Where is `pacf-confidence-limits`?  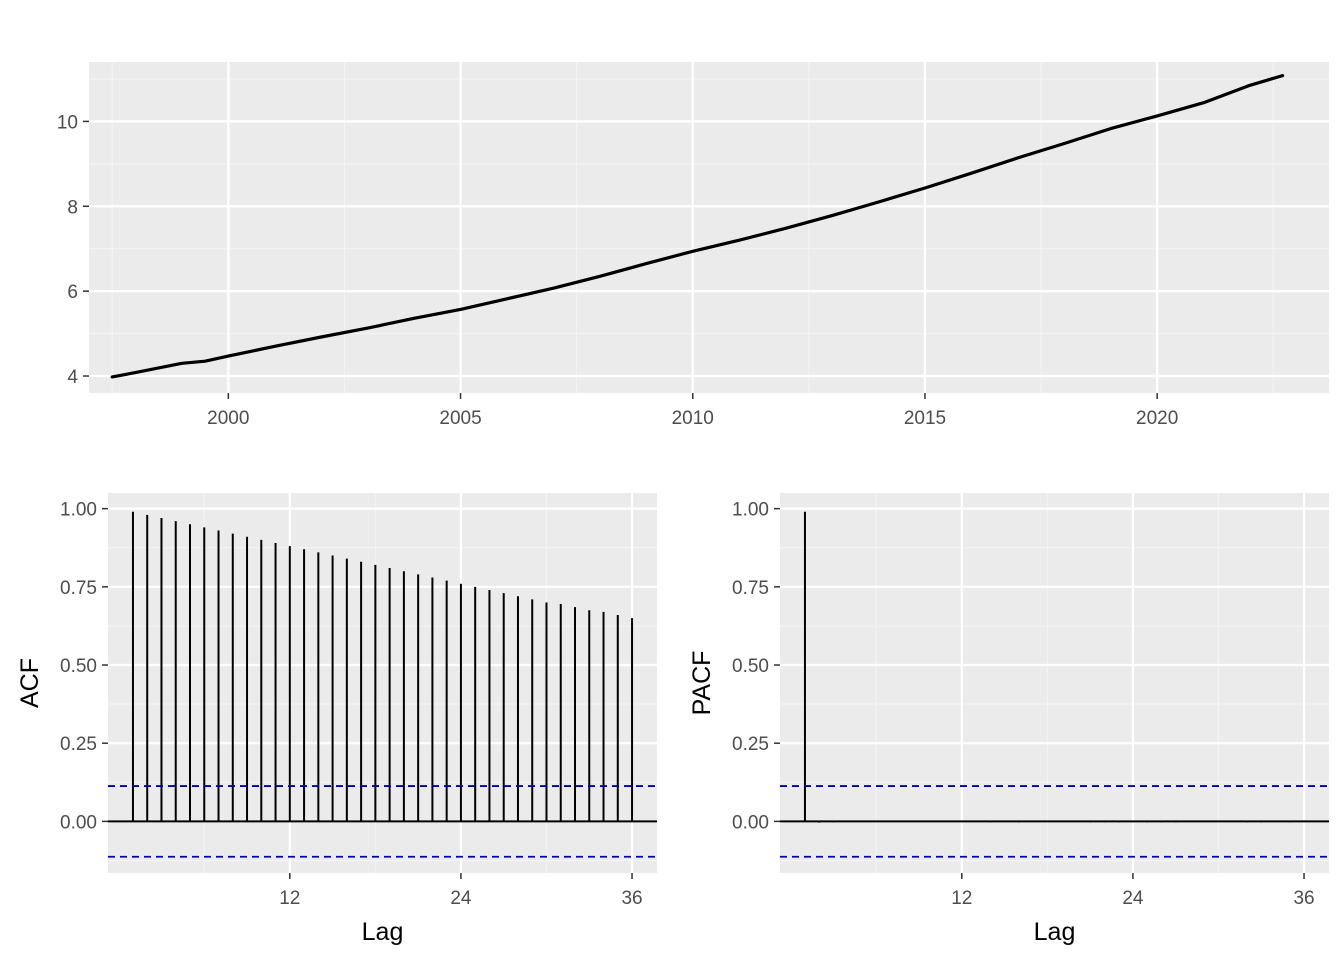
pacf-confidence-limits is located at coordinates (1054, 821).